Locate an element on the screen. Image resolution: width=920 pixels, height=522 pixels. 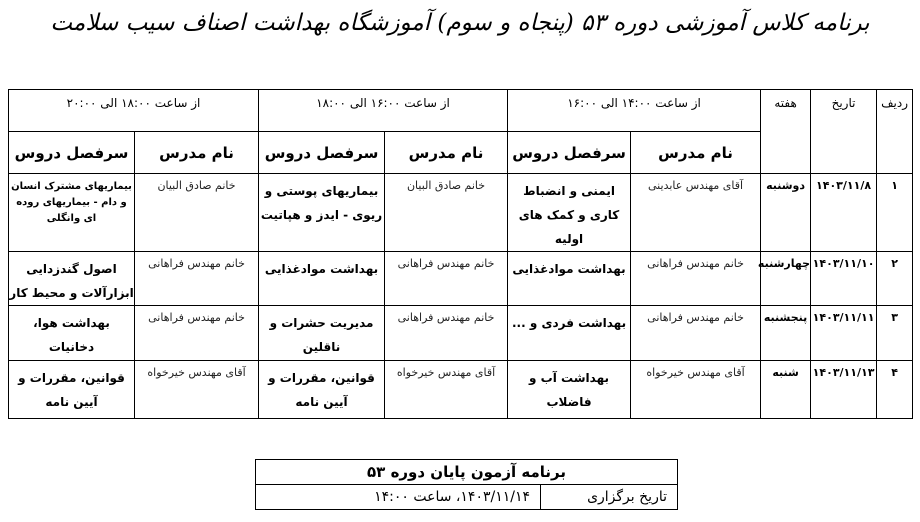
row-day: دوشنبه is located at coordinates (786, 212).